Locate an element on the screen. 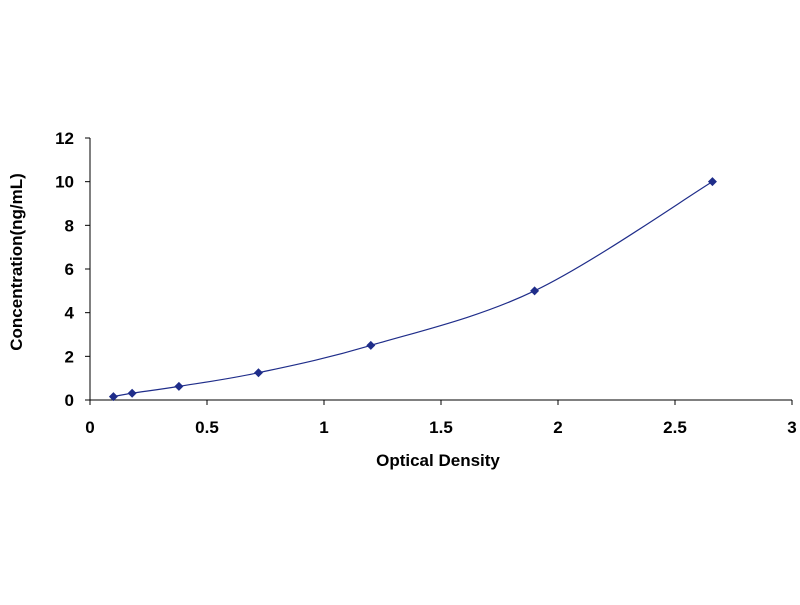 This screenshot has height=605, width=800. y-tick-label: 4 is located at coordinates (70, 313).